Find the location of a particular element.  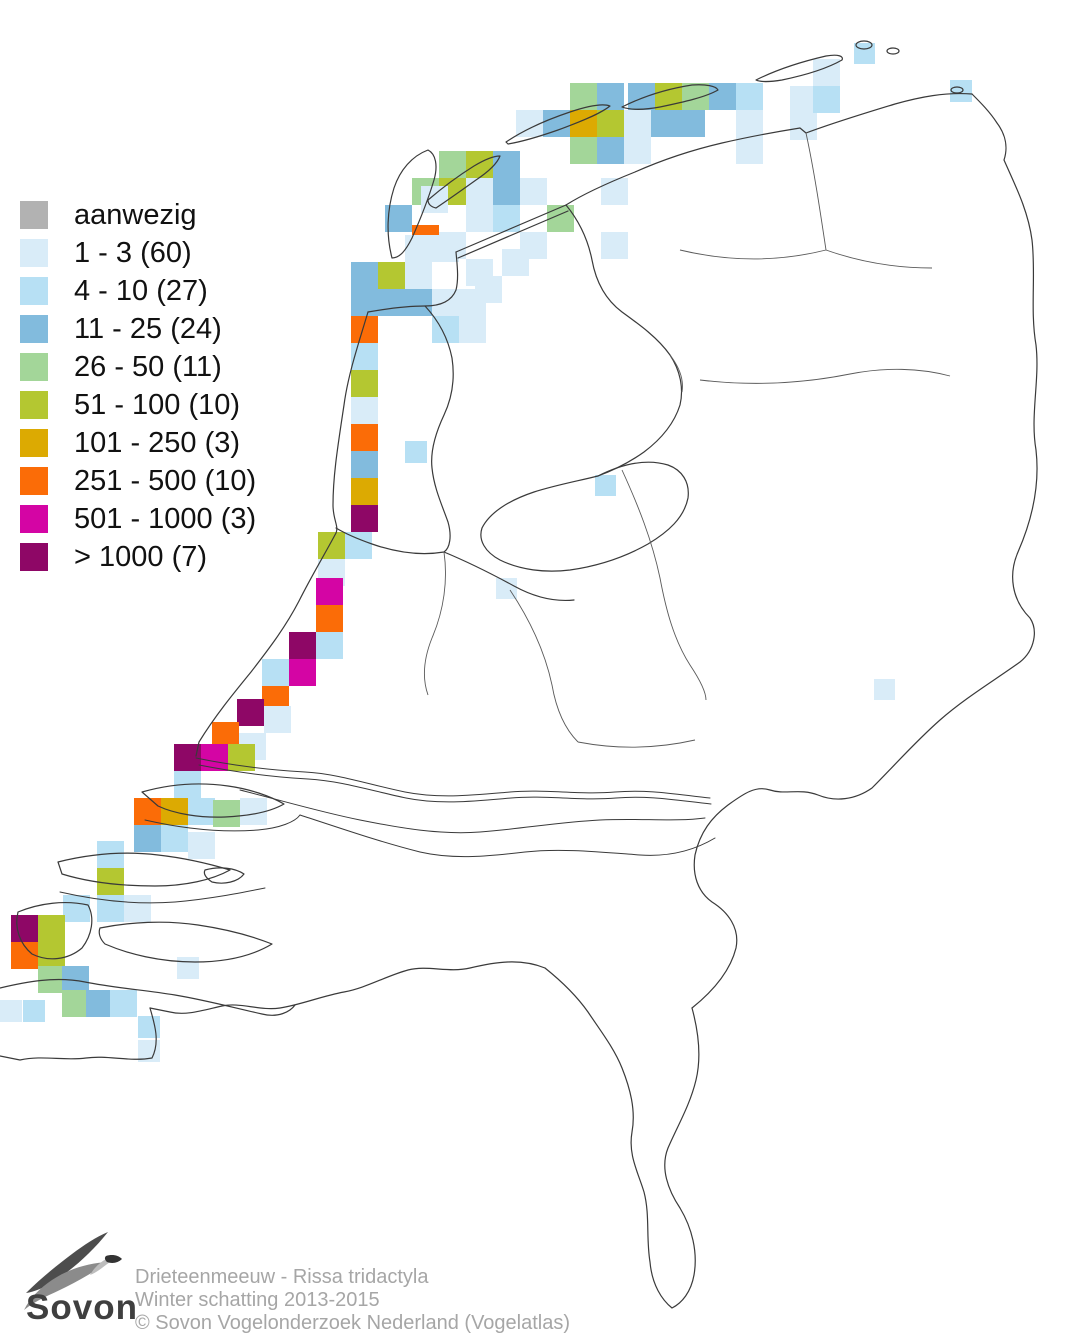

species-title: Drieteenmeeuw - Rissa tridactyla is located at coordinates (282, 1277).